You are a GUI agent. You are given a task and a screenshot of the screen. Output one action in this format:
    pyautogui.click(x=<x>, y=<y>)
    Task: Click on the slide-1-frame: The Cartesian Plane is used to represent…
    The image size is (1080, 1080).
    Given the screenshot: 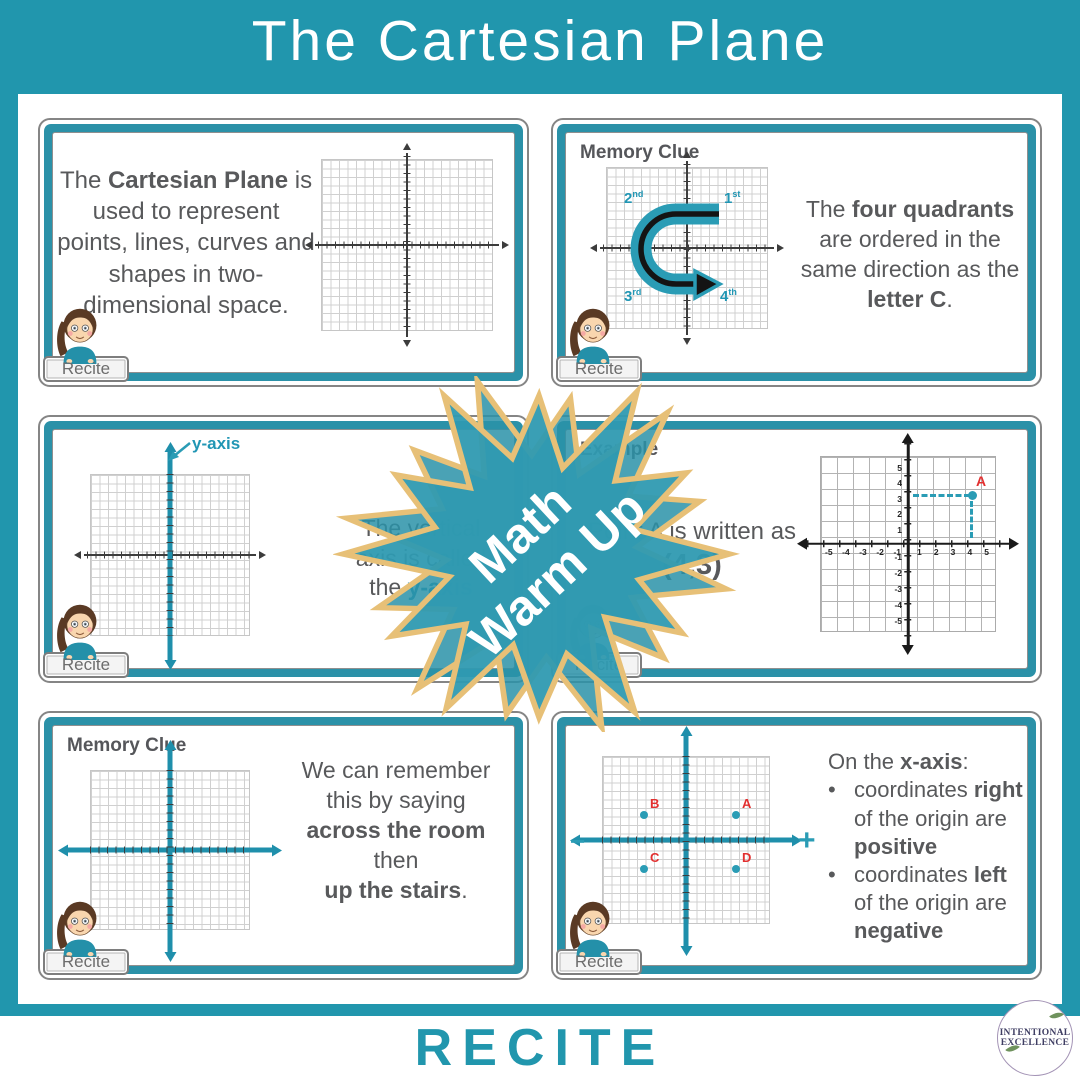 What is the action you would take?
    pyautogui.click(x=283, y=253)
    